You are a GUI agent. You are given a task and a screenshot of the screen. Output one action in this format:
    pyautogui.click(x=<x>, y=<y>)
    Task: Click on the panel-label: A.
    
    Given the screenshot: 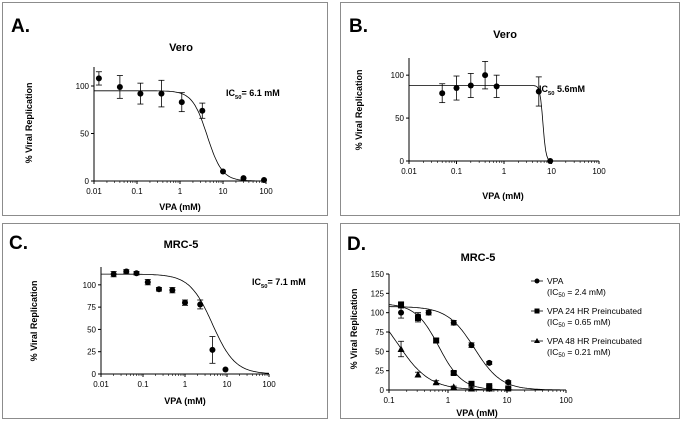 What is the action you would take?
    pyautogui.click(x=20, y=26)
    